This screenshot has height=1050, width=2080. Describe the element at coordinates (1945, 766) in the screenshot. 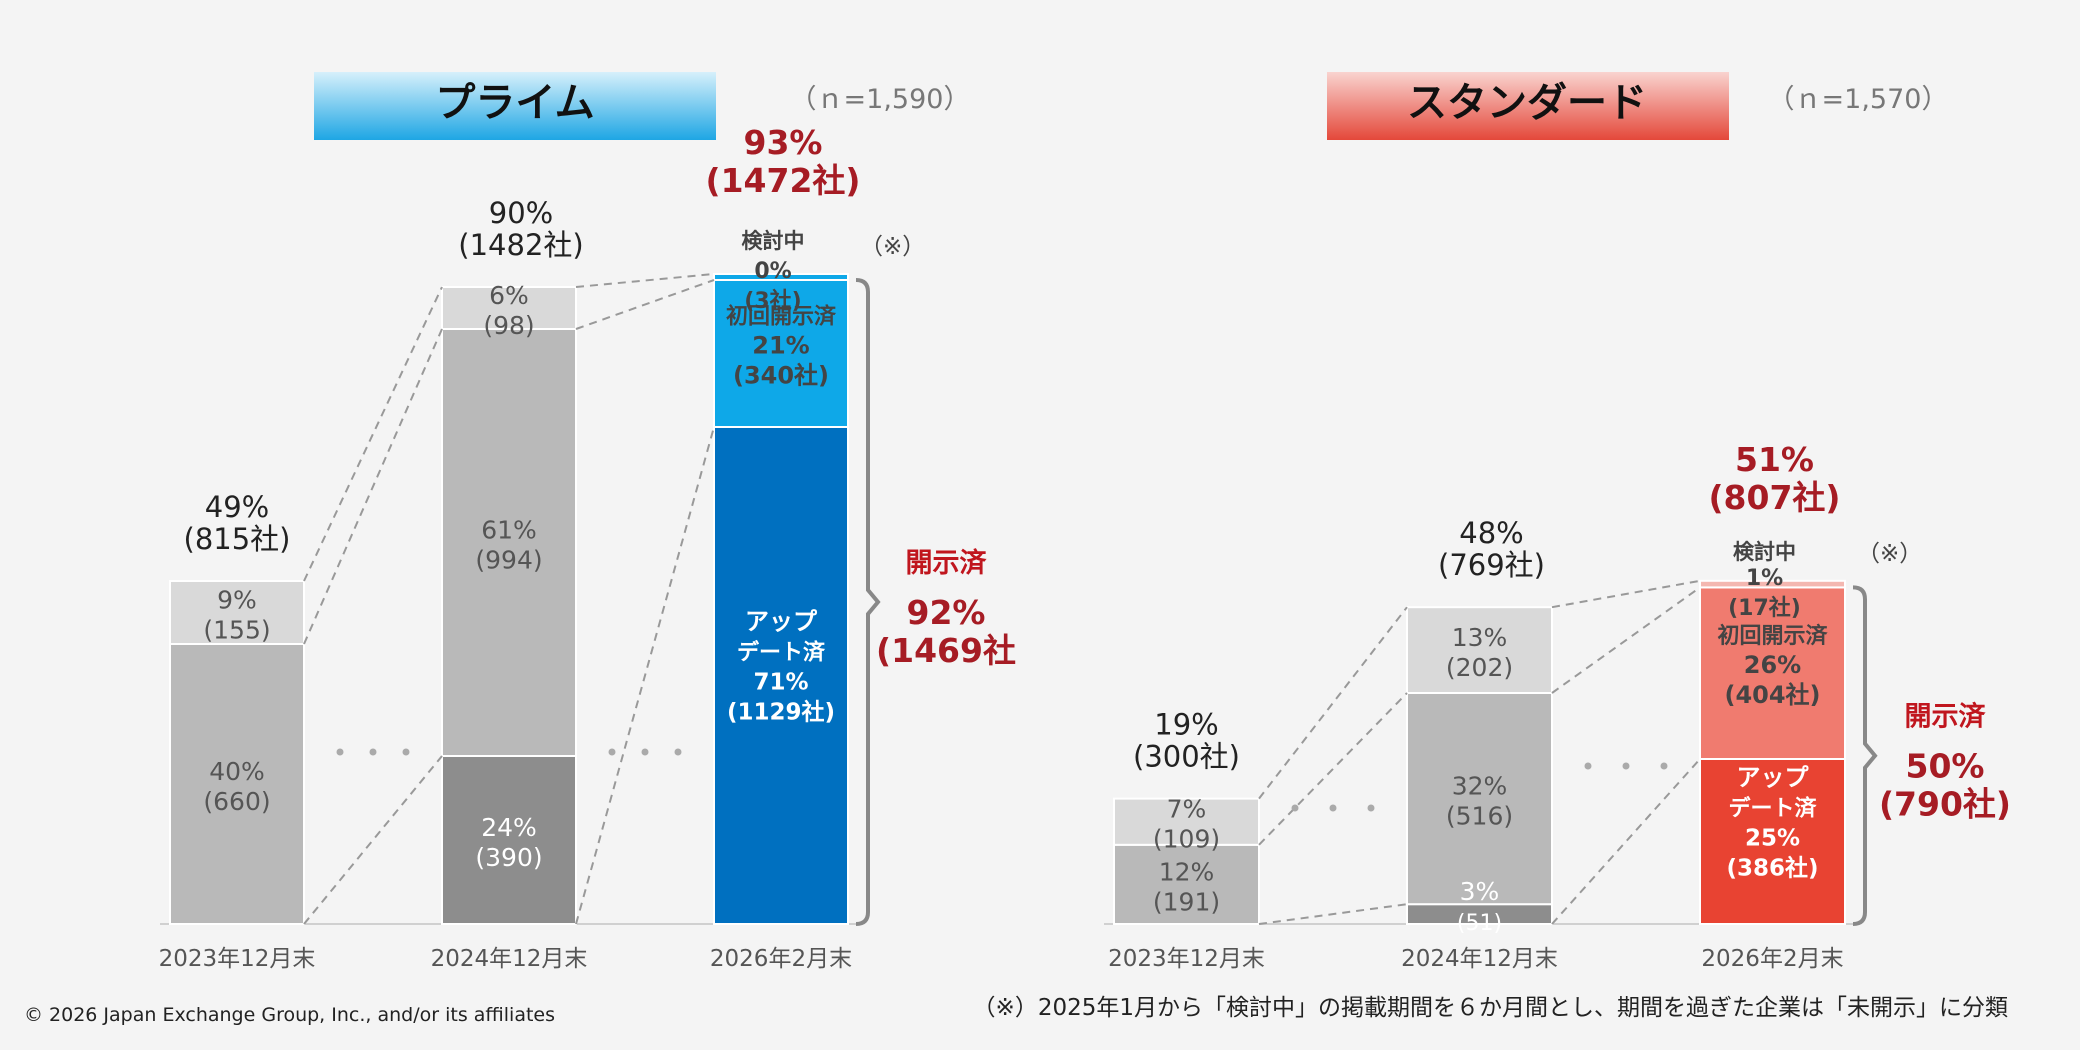

I see `disclosed-pct: 50%` at that location.